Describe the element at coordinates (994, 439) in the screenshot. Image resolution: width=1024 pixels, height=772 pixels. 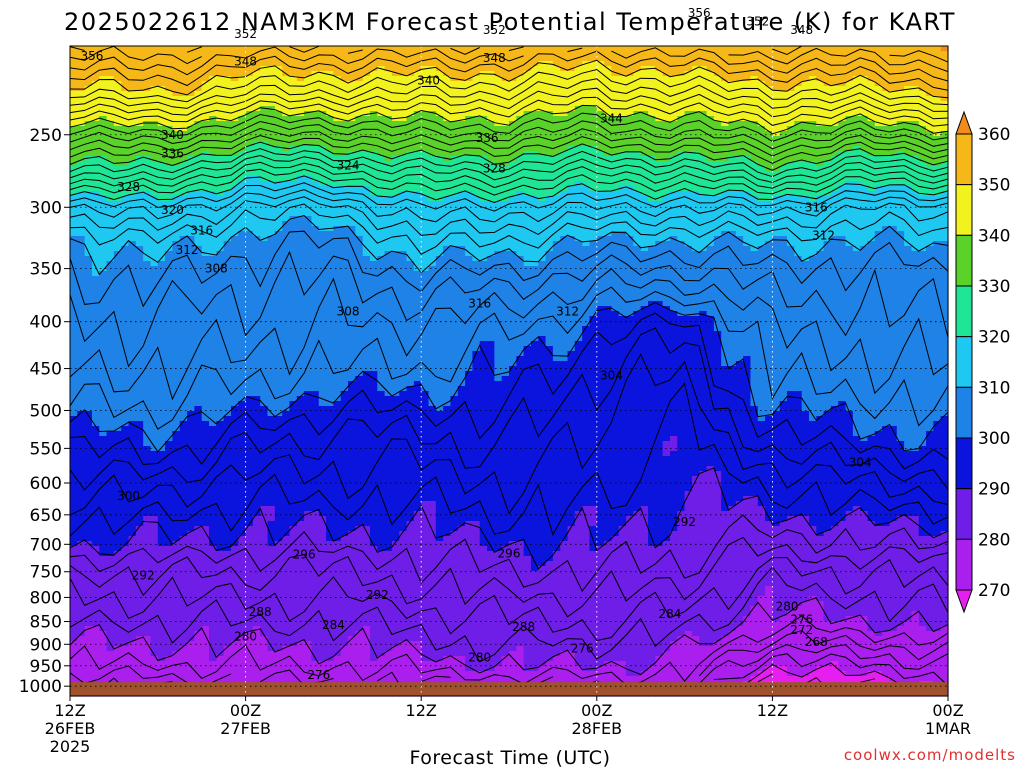
I see `colorbar-label: 300` at that location.